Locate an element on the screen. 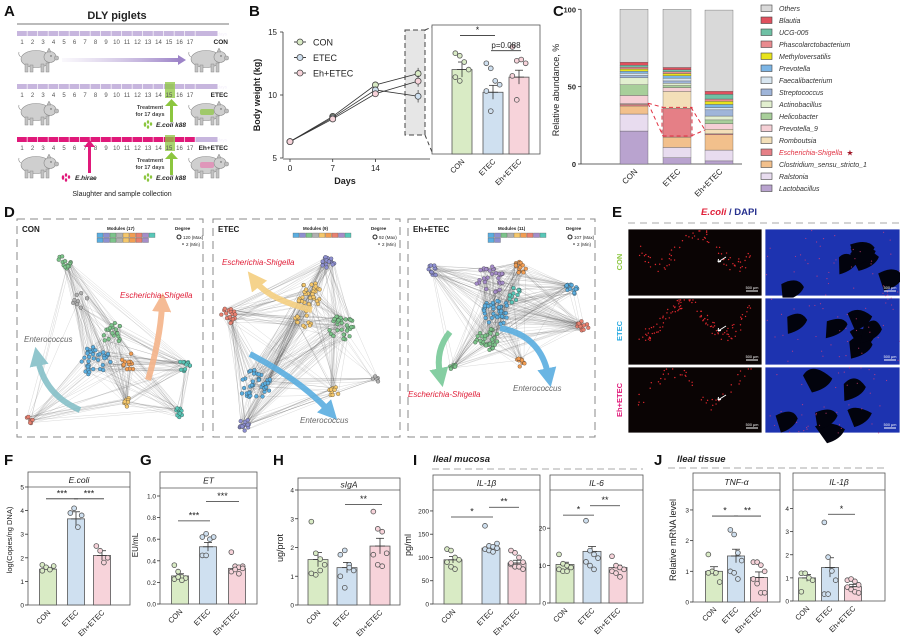  legend-marker is located at coordinates (300, 73).